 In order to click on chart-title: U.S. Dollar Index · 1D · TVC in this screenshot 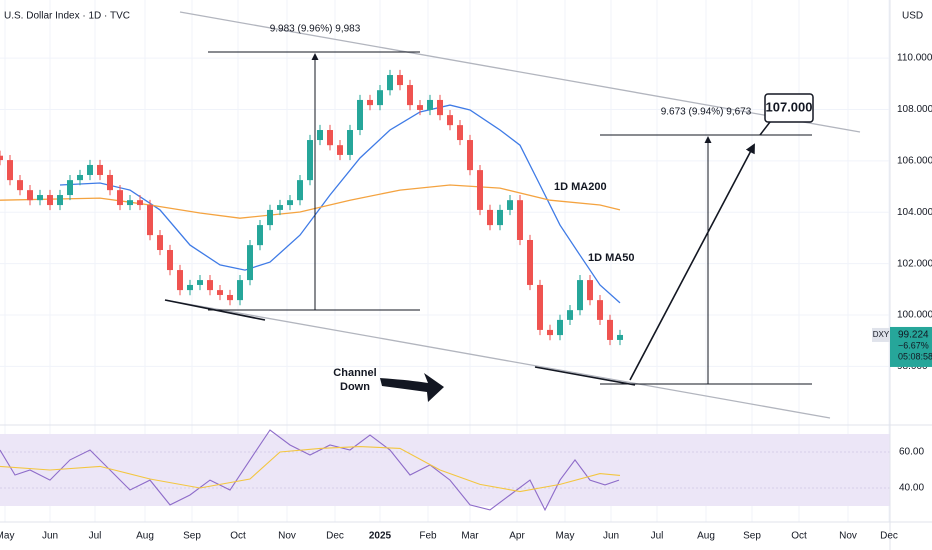, I will do `click(67, 16)`.